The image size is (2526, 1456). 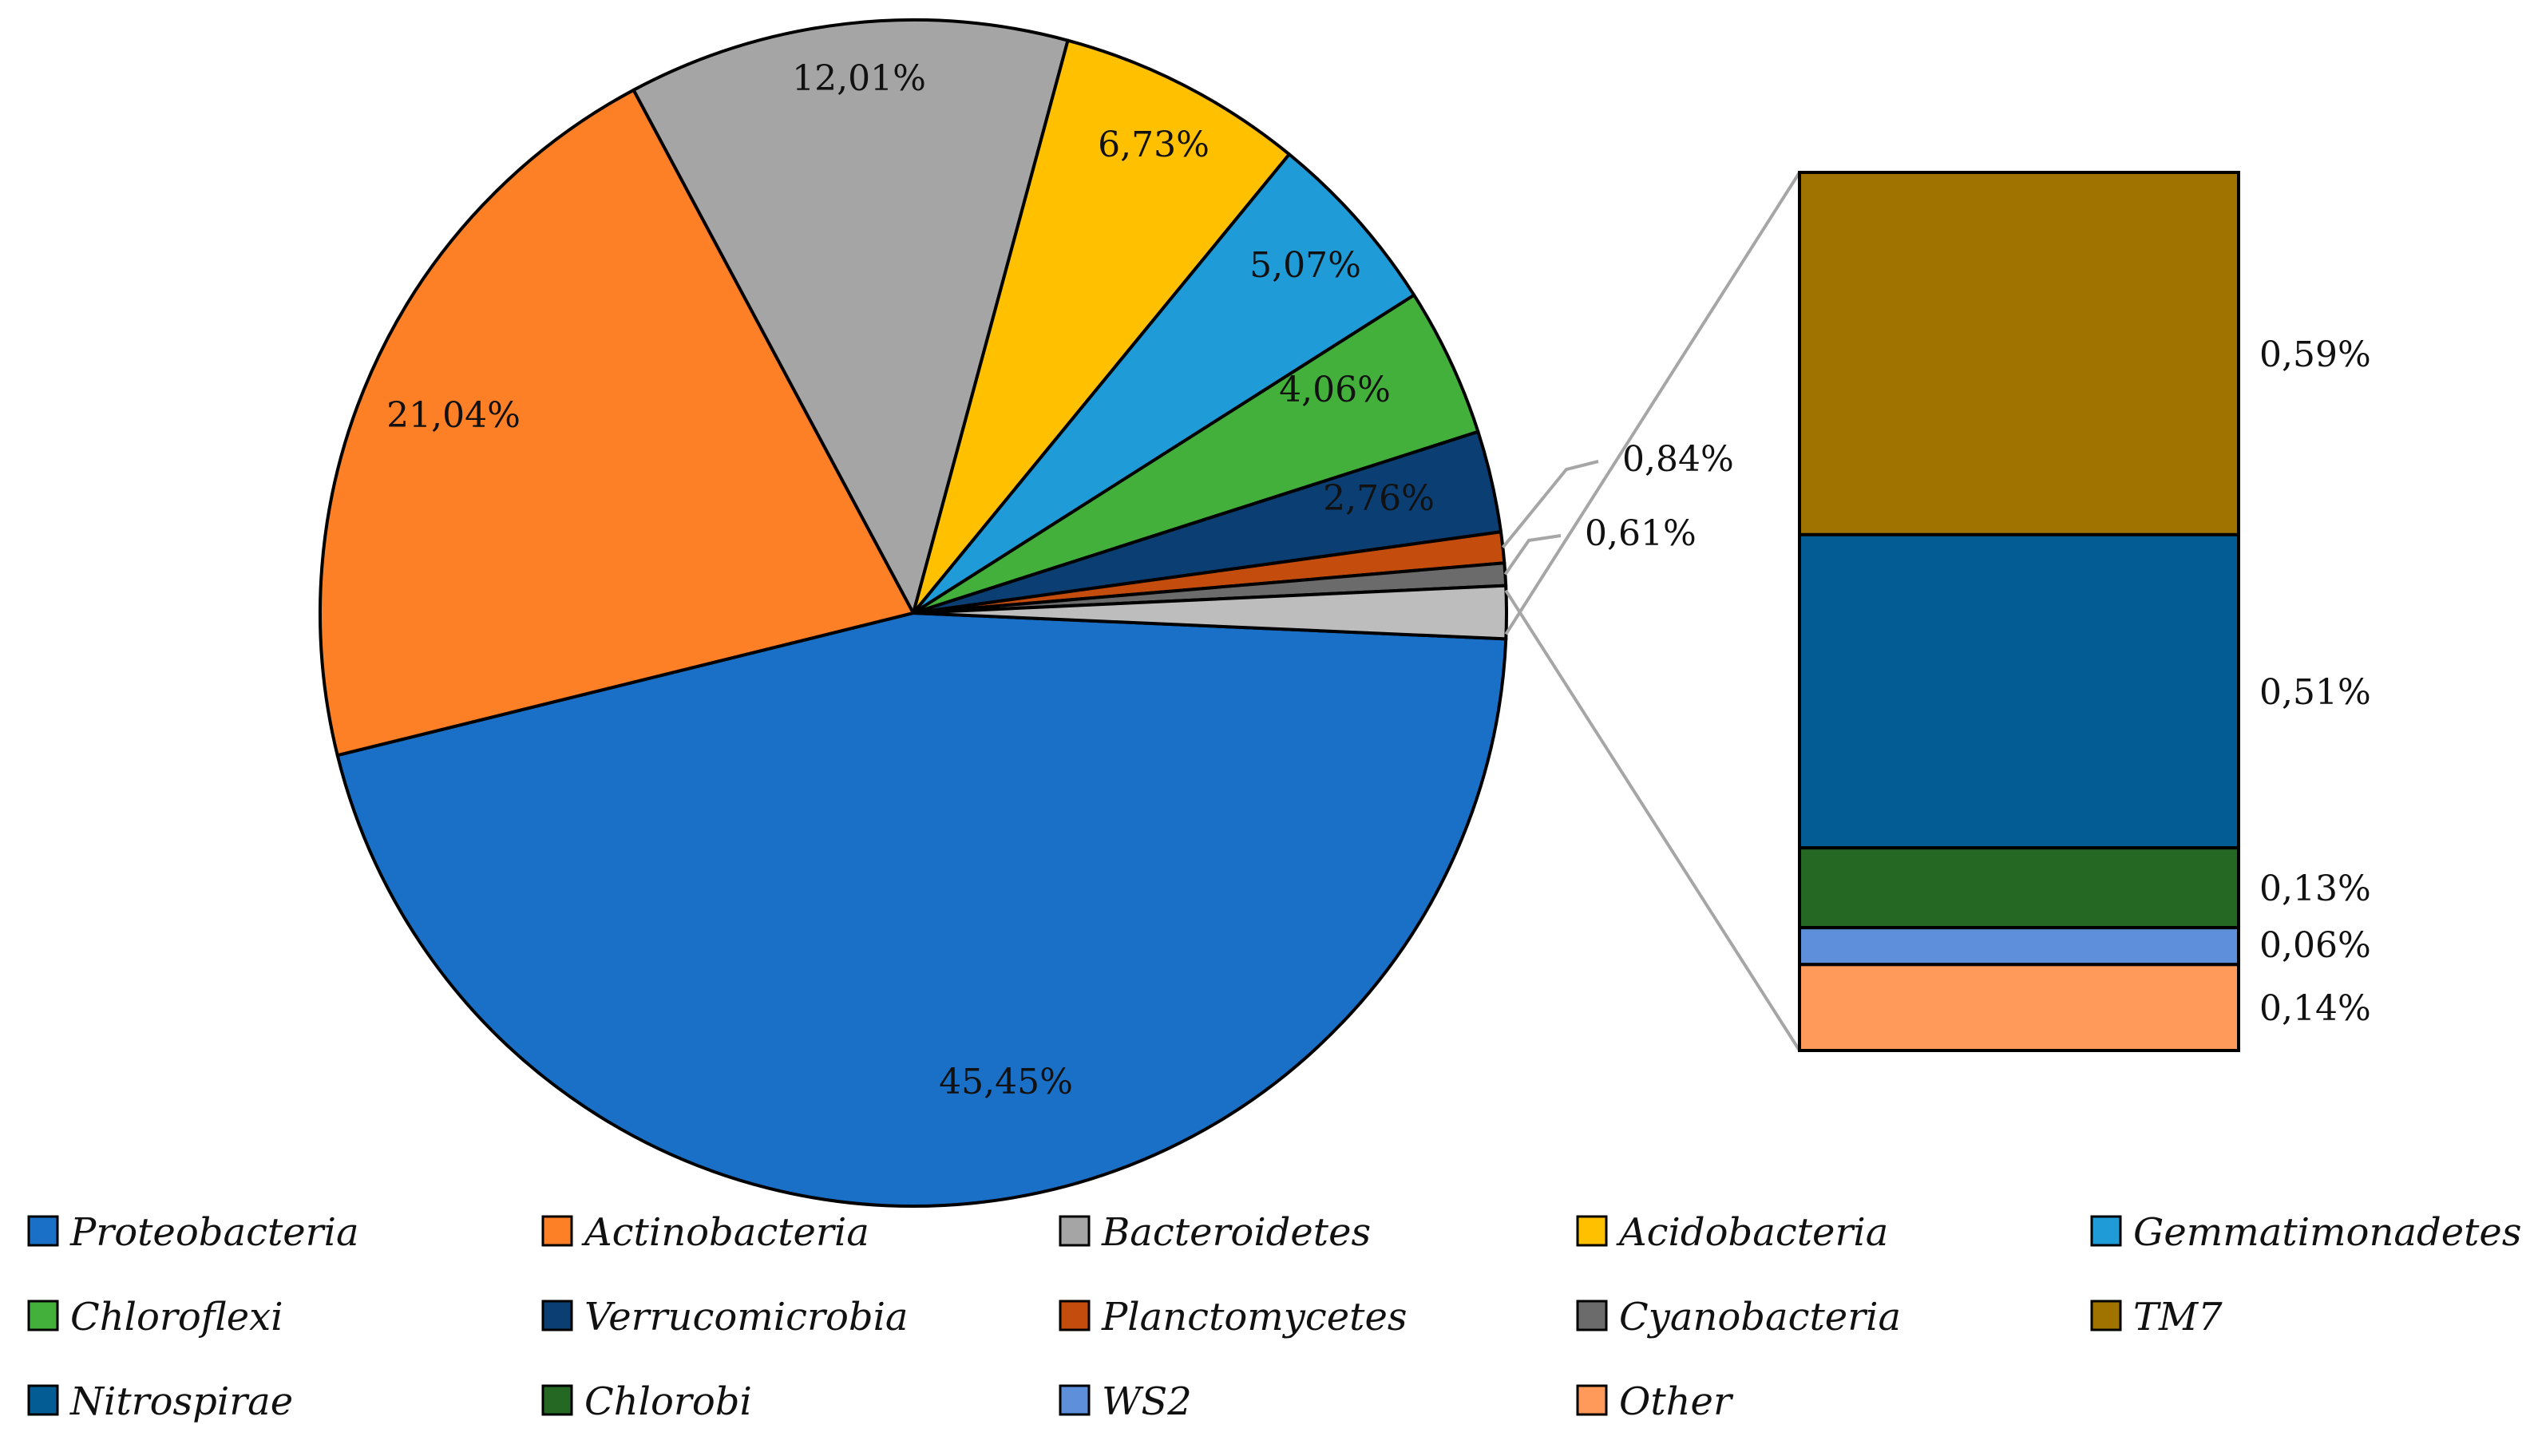 I want to click on legend-swatch-bacteroidetes, so click(x=1075, y=1231).